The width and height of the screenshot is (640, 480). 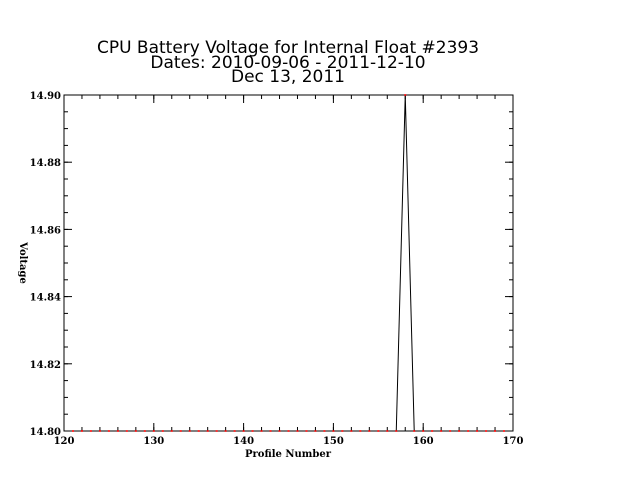 I want to click on x-tick-label: 140, so click(x=243, y=441).